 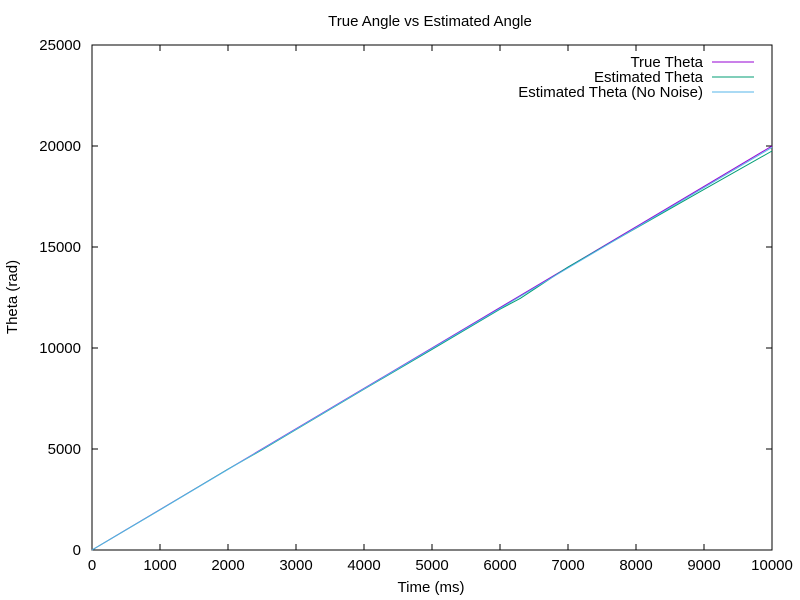 I want to click on y-tick-label: 25000, so click(x=60, y=45).